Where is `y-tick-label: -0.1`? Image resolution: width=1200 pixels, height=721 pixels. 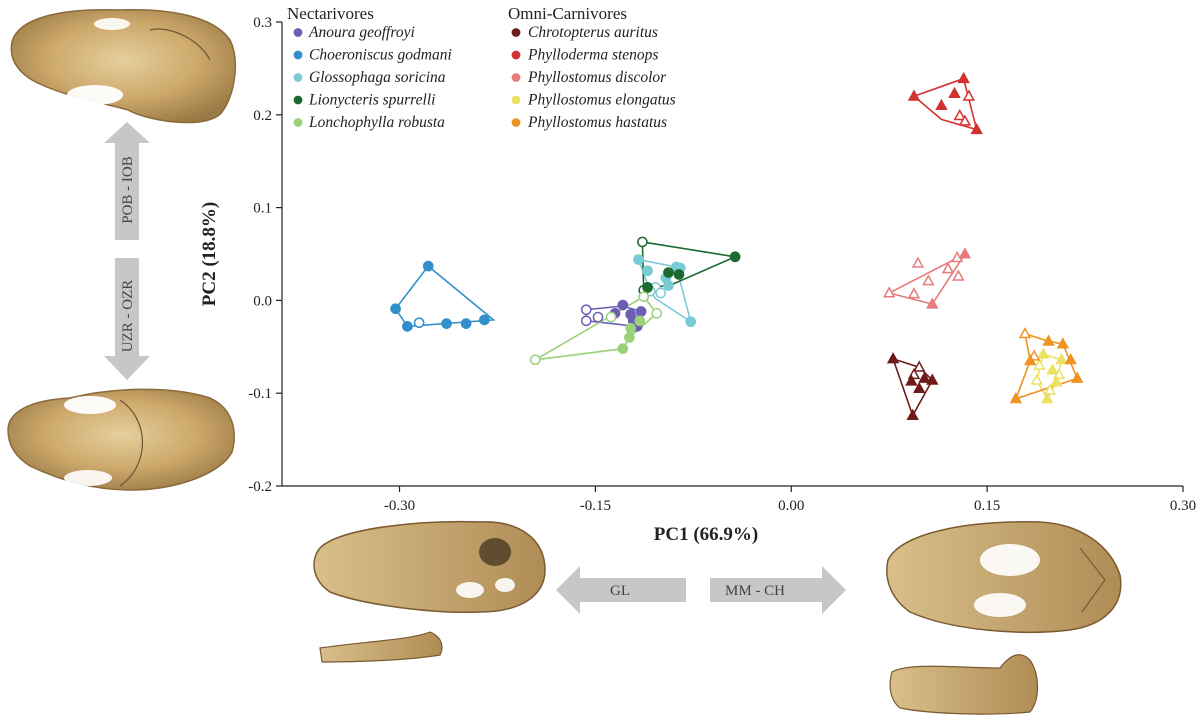
y-tick-label: -0.1 is located at coordinates (260, 394).